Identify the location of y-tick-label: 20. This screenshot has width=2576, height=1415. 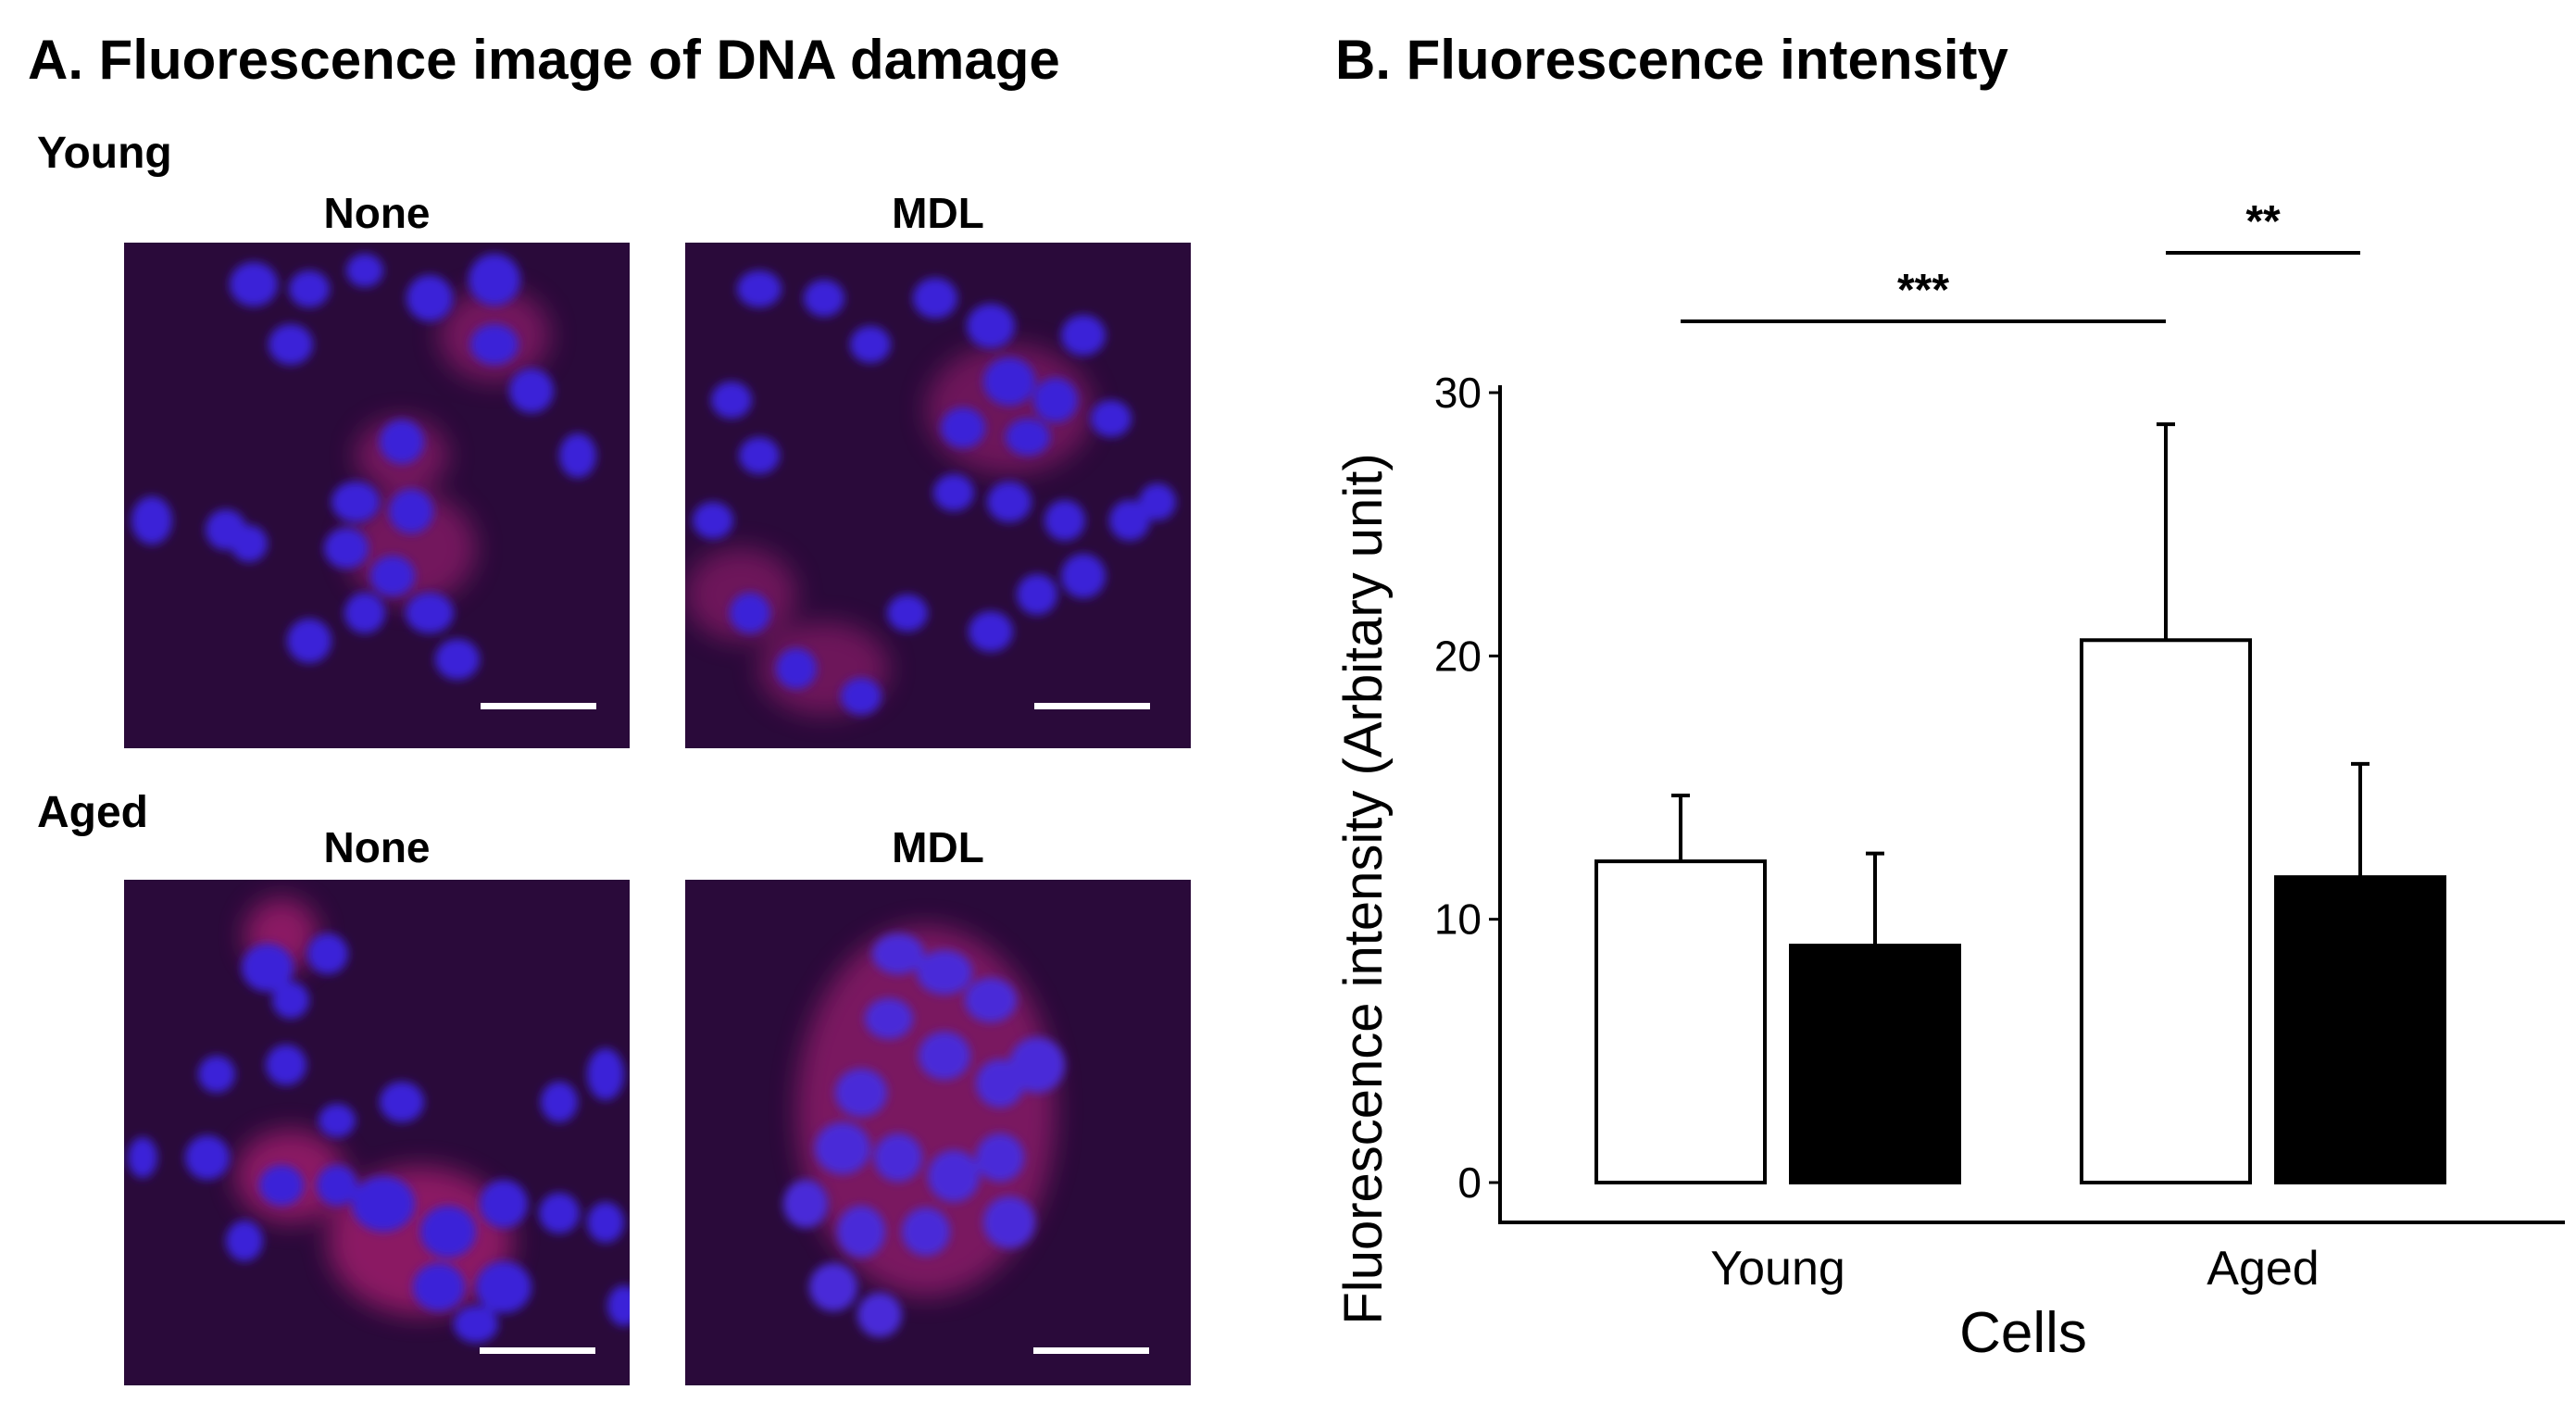
(1458, 656).